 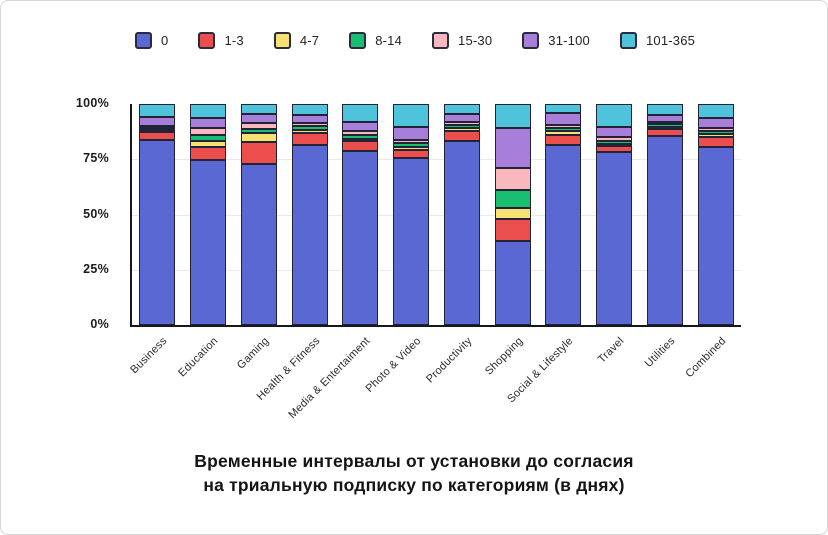 What do you see at coordinates (393, 365) in the screenshot?
I see `x-axis-tick-label: Photo & Video` at bounding box center [393, 365].